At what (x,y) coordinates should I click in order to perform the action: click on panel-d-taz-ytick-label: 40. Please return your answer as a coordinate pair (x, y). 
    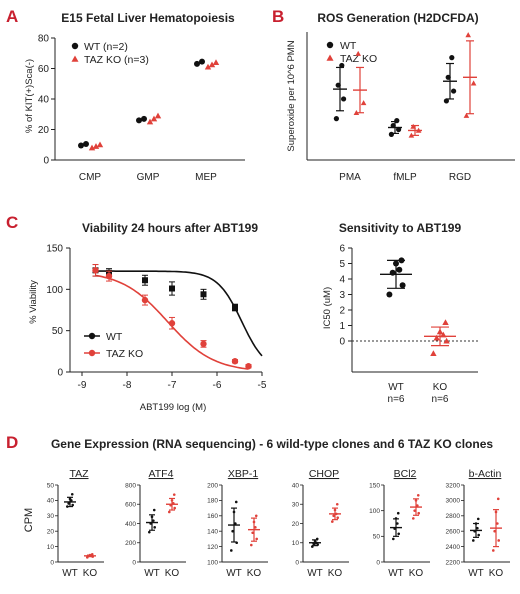
    Looking at the image, I should click on (51, 501).